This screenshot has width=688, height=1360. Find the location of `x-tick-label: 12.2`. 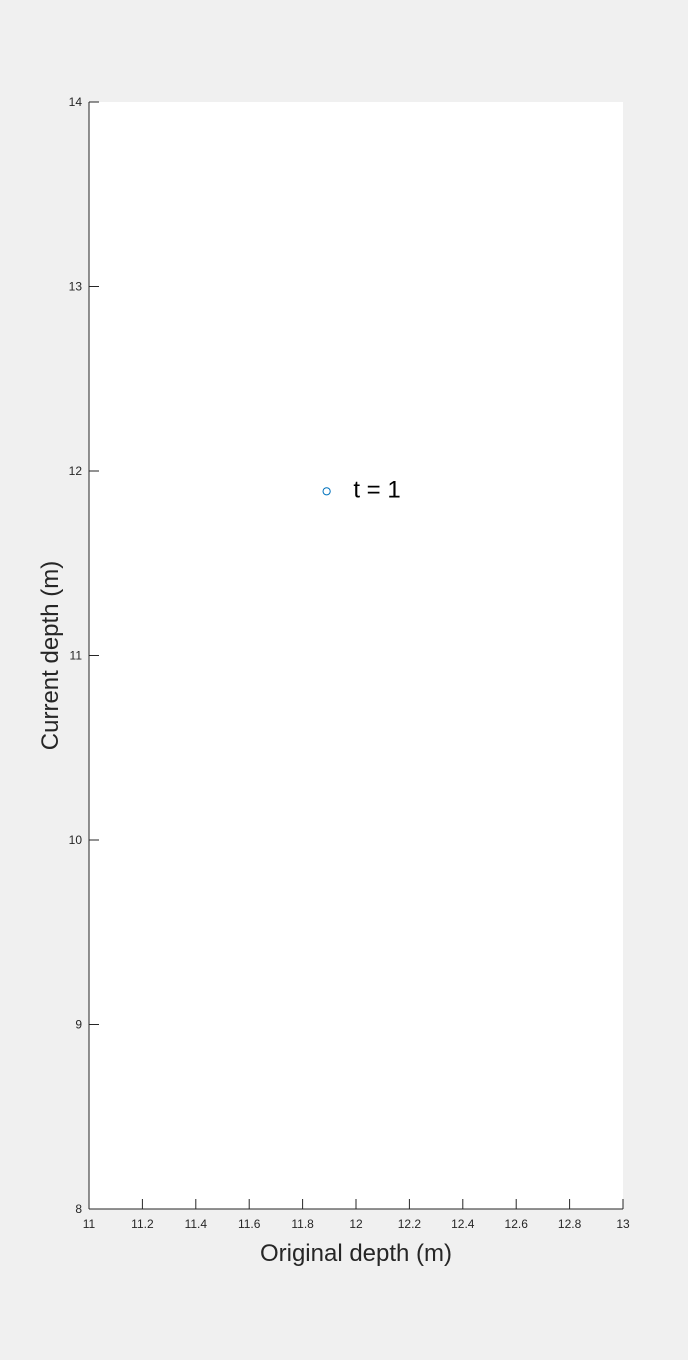

x-tick-label: 12.2 is located at coordinates (410, 1224).